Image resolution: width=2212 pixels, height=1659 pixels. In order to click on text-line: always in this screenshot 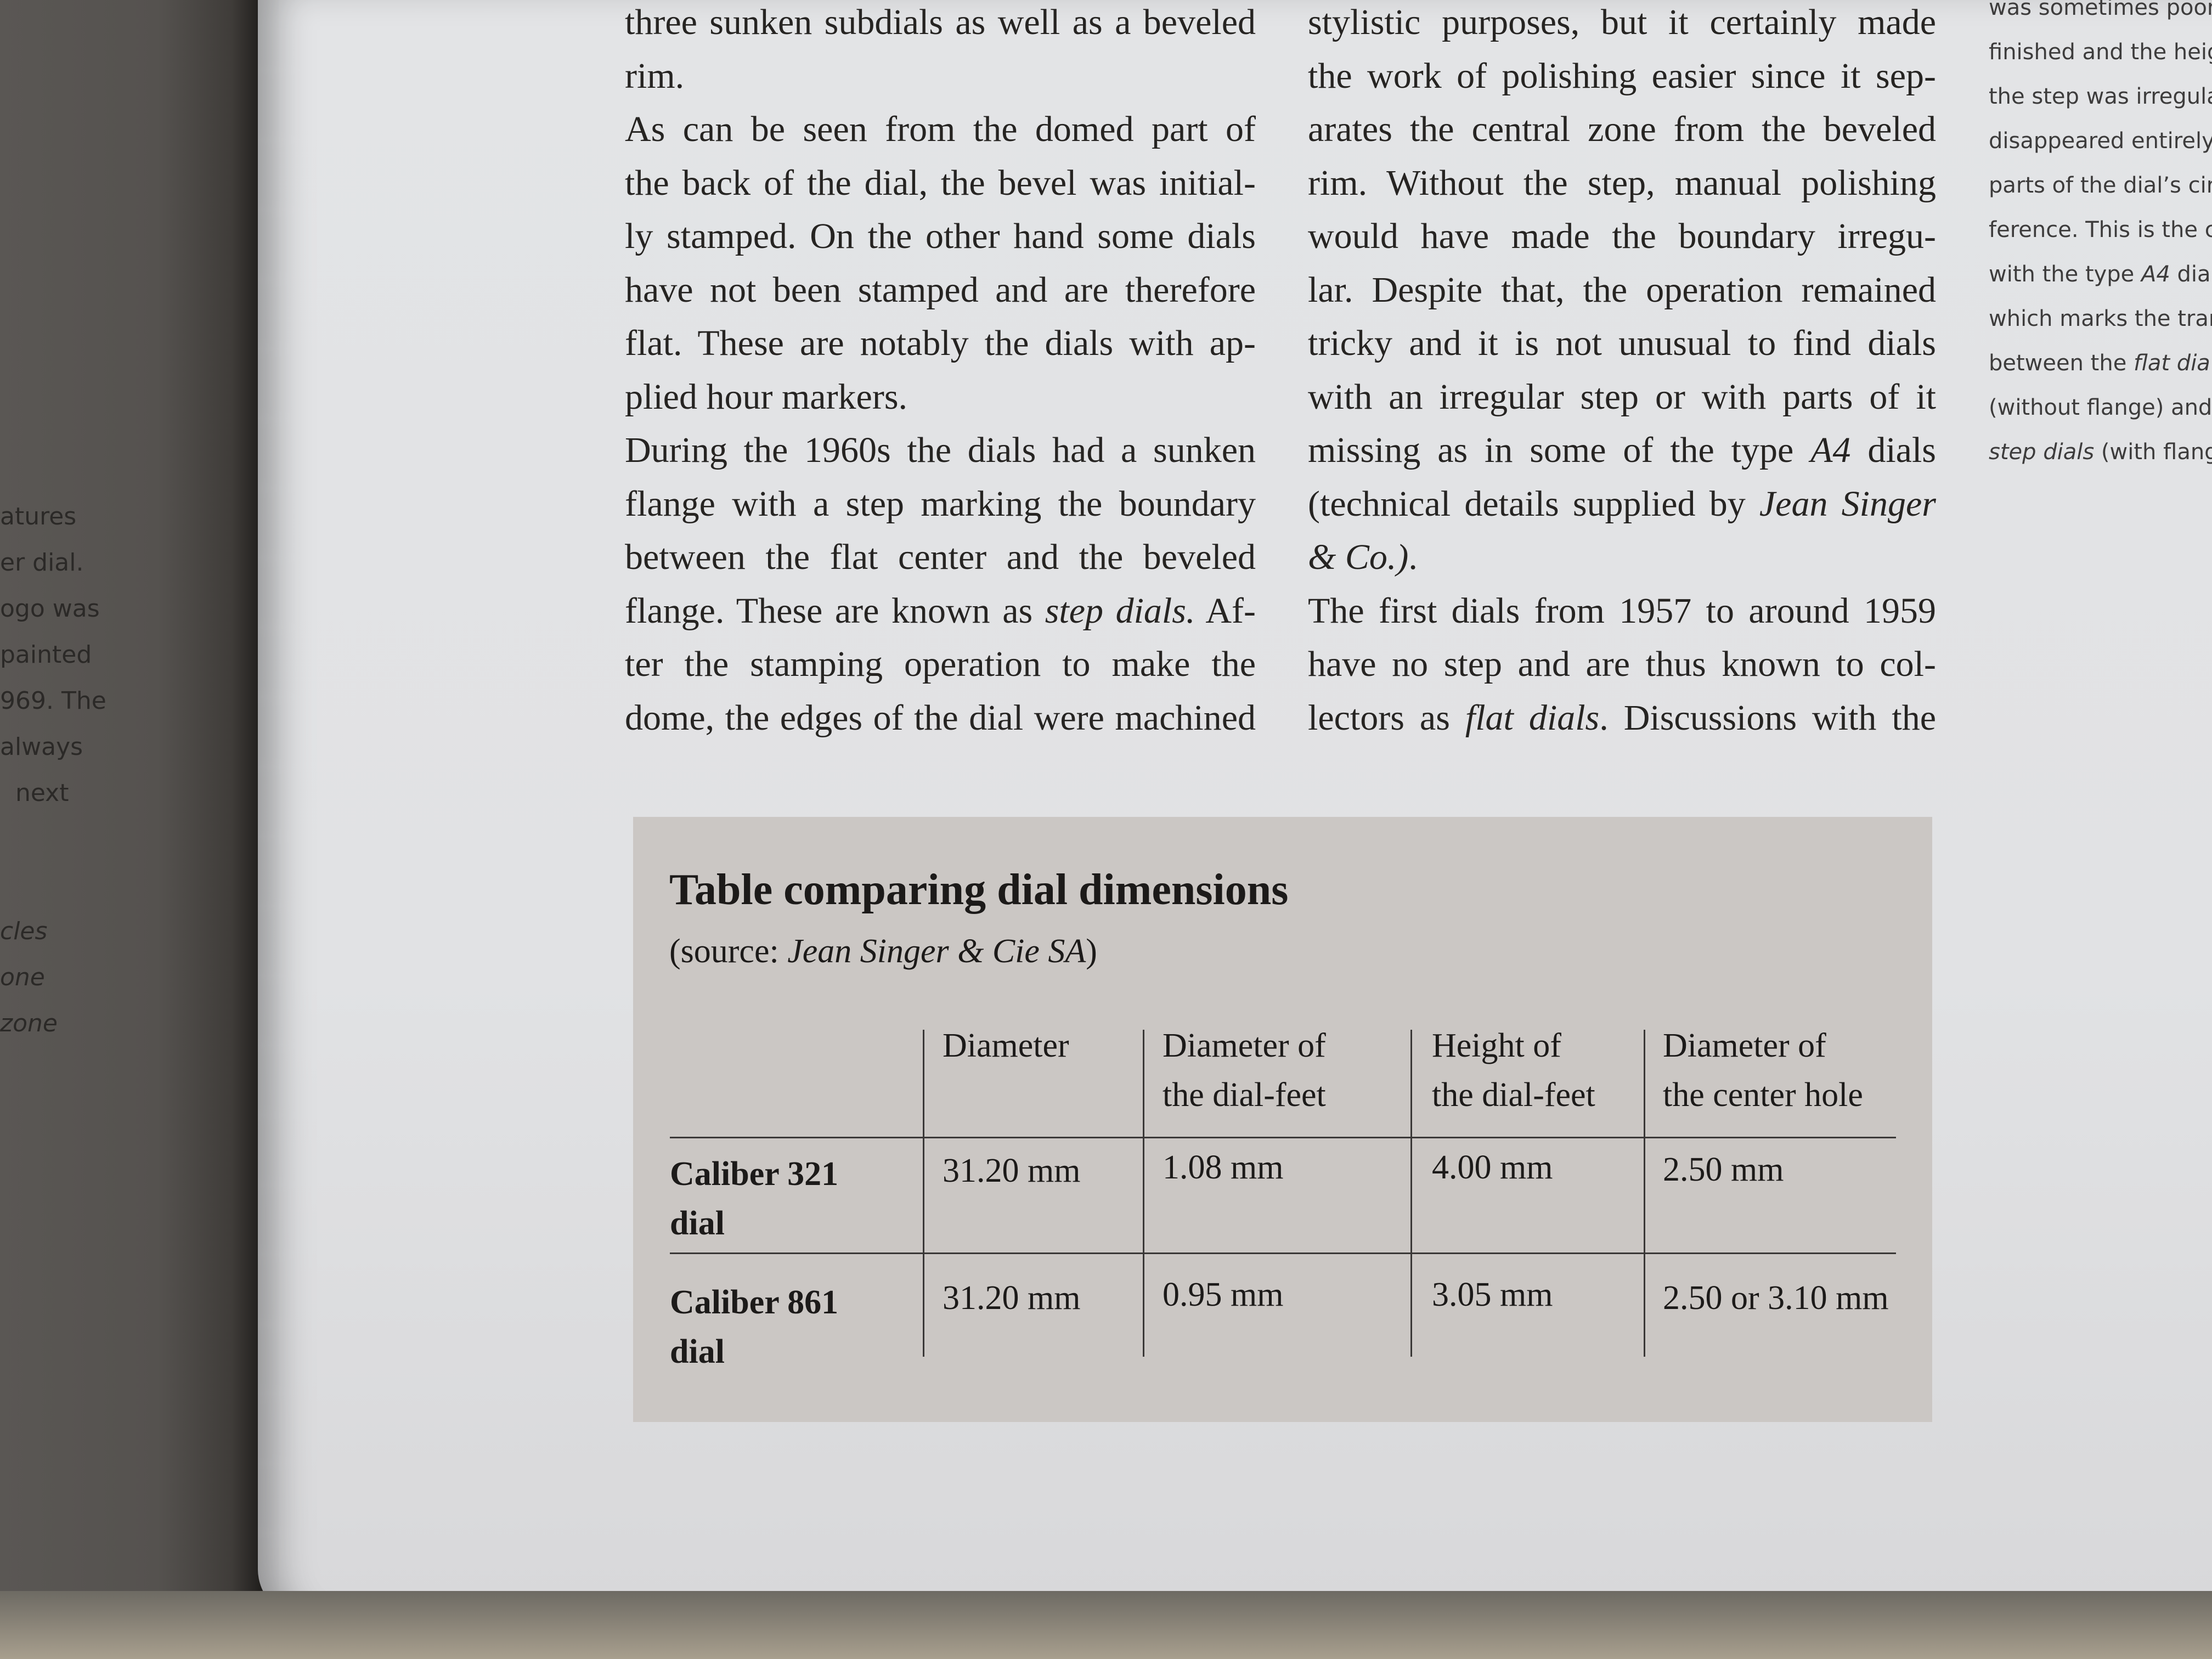, I will do `click(82, 747)`.